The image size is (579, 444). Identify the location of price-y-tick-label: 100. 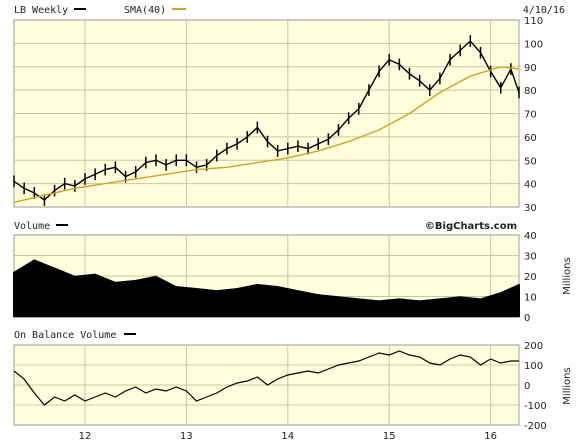
(533, 44).